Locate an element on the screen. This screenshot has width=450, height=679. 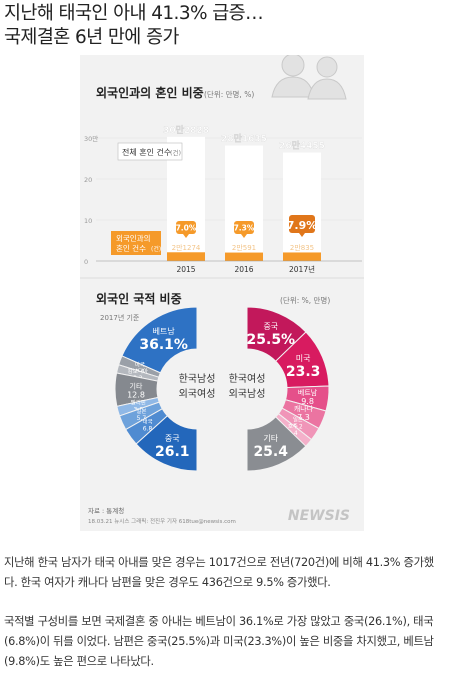
section2-unit: (단위: %, 만명) is located at coordinates (305, 300).